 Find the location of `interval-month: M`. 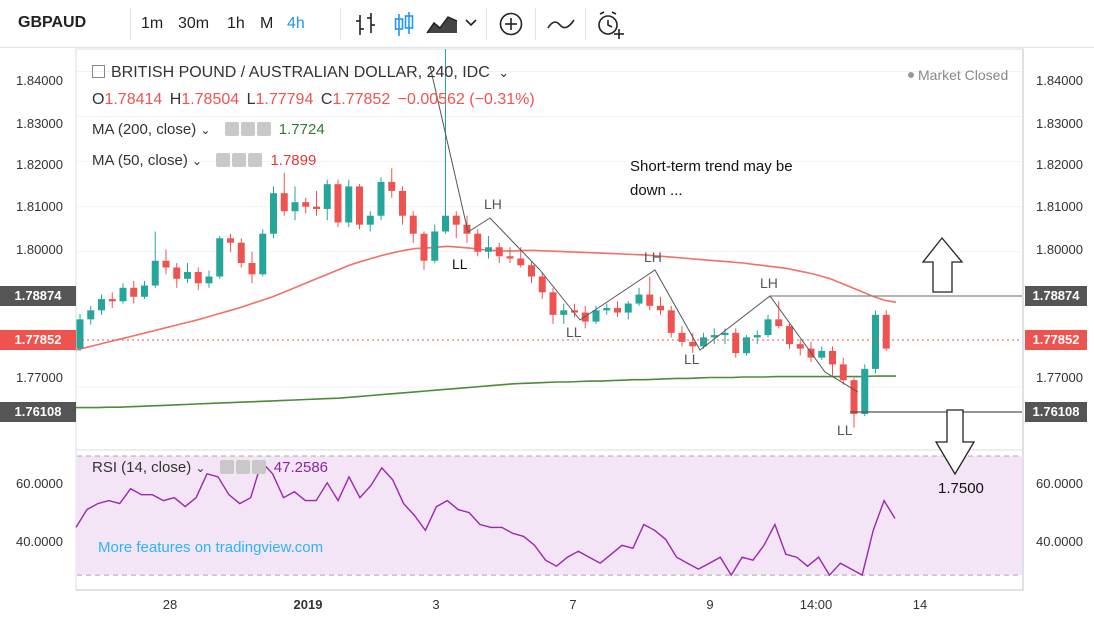

interval-month: M is located at coordinates (267, 23).